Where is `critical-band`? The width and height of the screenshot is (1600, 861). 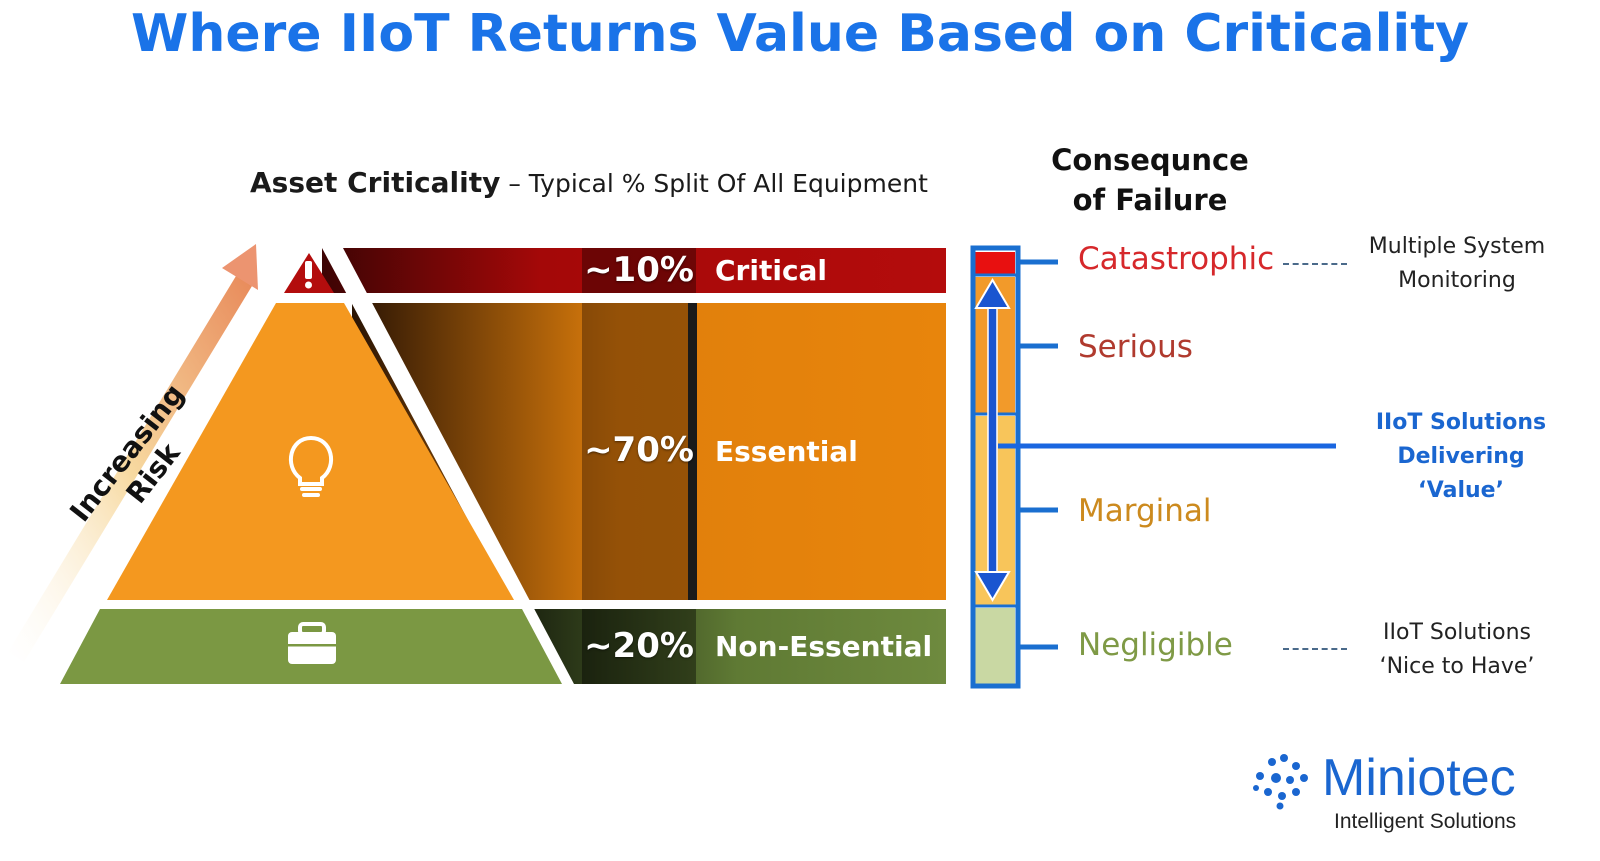 critical-band is located at coordinates (634, 270).